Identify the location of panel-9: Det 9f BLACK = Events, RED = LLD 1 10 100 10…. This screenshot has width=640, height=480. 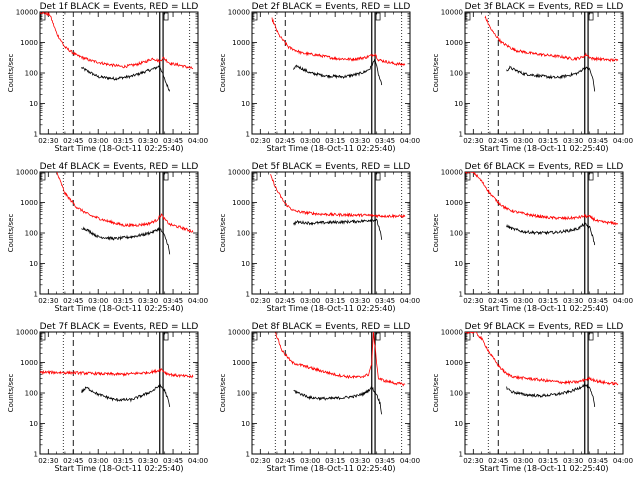
(532, 397).